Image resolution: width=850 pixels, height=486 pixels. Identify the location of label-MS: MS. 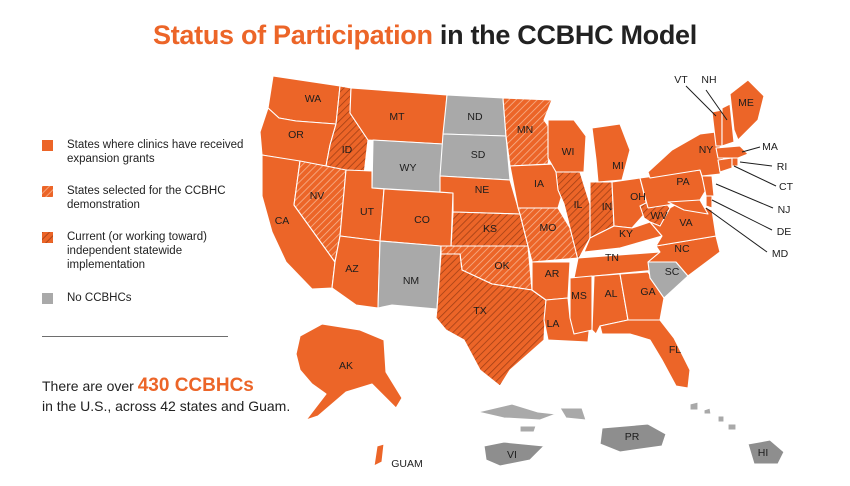
(579, 296).